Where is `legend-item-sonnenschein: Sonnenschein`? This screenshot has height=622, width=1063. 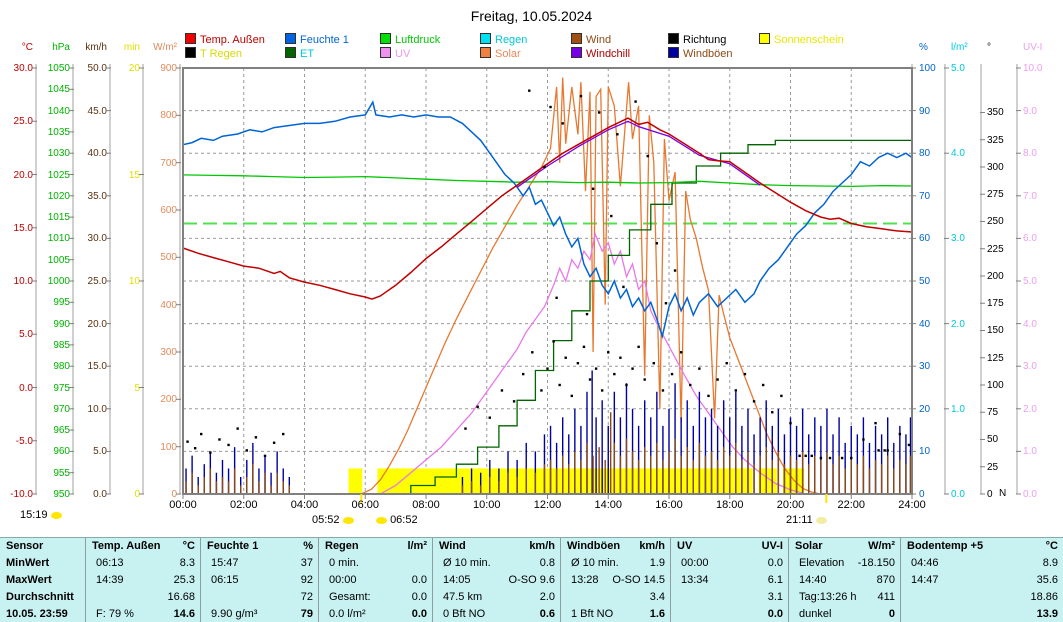 legend-item-sonnenschein: Sonnenschein is located at coordinates (801, 39).